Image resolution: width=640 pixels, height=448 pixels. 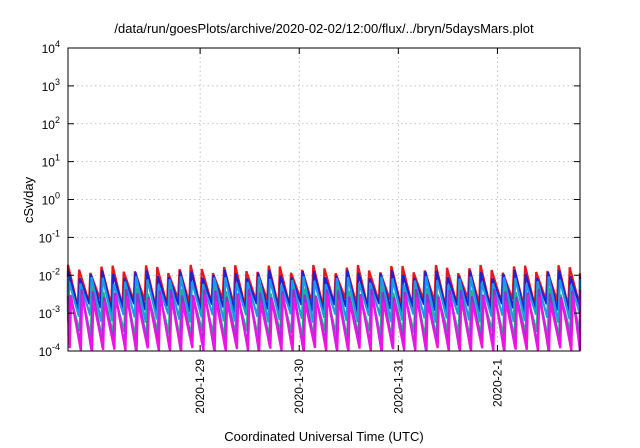 I want to click on y-tick-label: 10², so click(x=51, y=123).